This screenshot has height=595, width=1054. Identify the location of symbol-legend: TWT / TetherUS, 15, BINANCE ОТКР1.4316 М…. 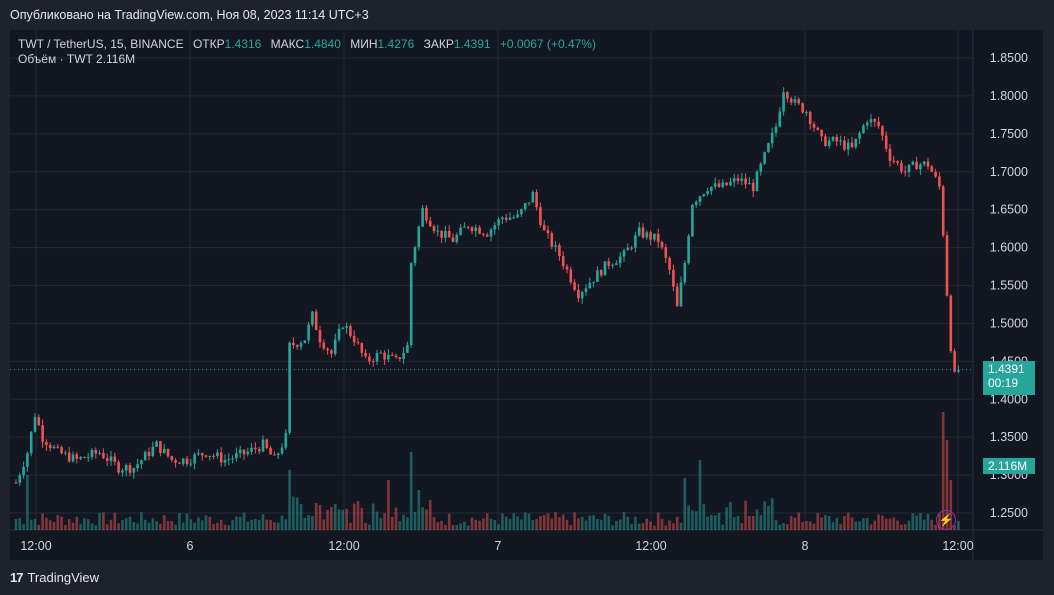
(307, 44).